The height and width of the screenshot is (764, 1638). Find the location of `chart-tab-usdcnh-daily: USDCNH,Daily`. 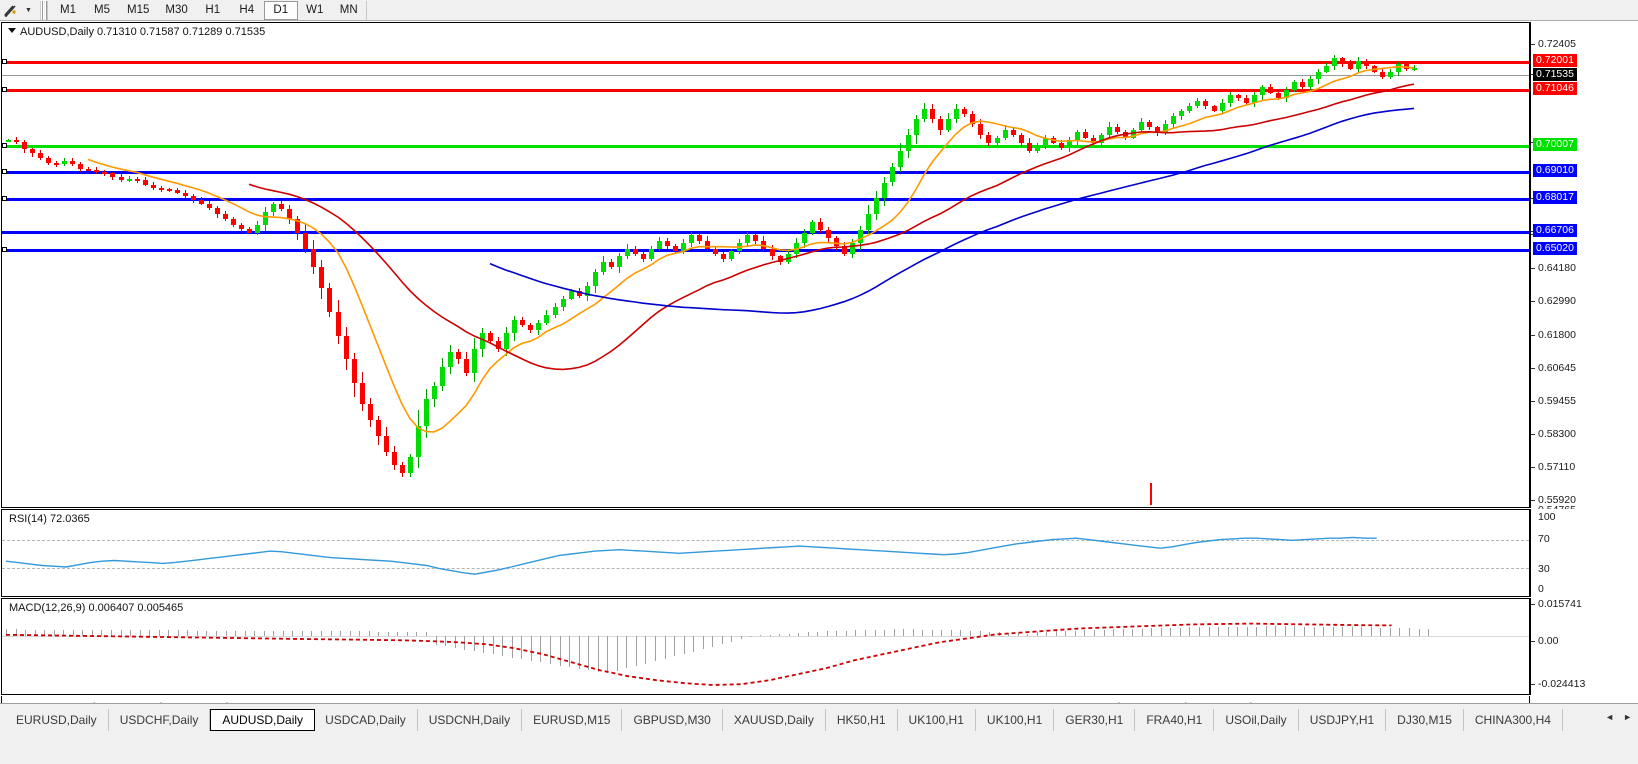

chart-tab-usdcnh-daily: USDCNH,Daily is located at coordinates (470, 720).